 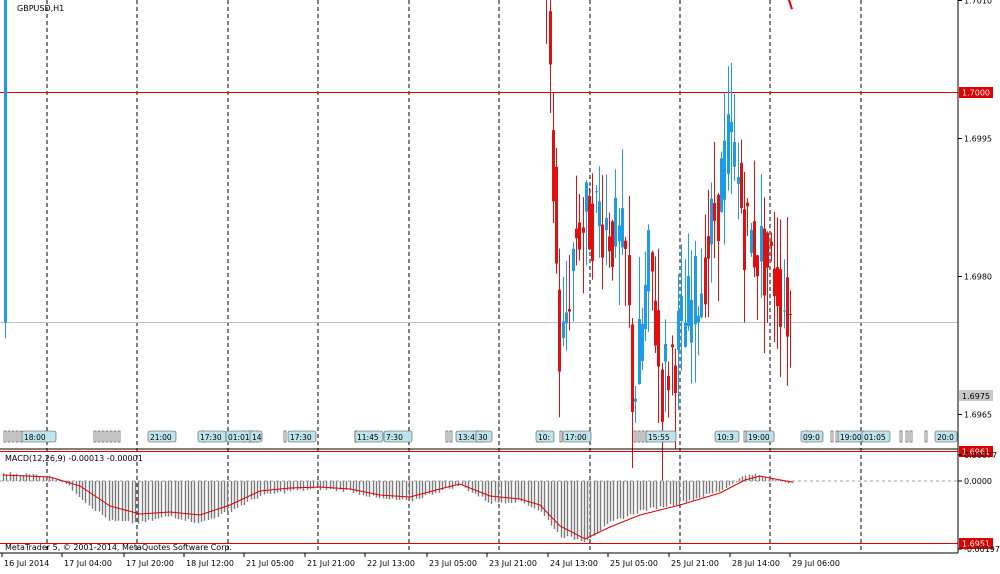 I want to click on event-badge-label: 10:3, so click(x=725, y=437).